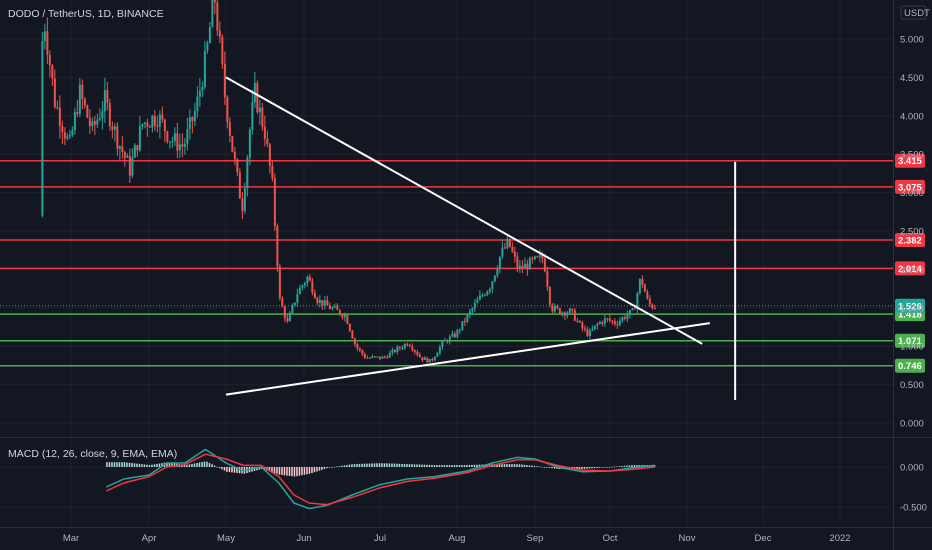  I want to click on price-tick-label: 0.500, so click(912, 385).